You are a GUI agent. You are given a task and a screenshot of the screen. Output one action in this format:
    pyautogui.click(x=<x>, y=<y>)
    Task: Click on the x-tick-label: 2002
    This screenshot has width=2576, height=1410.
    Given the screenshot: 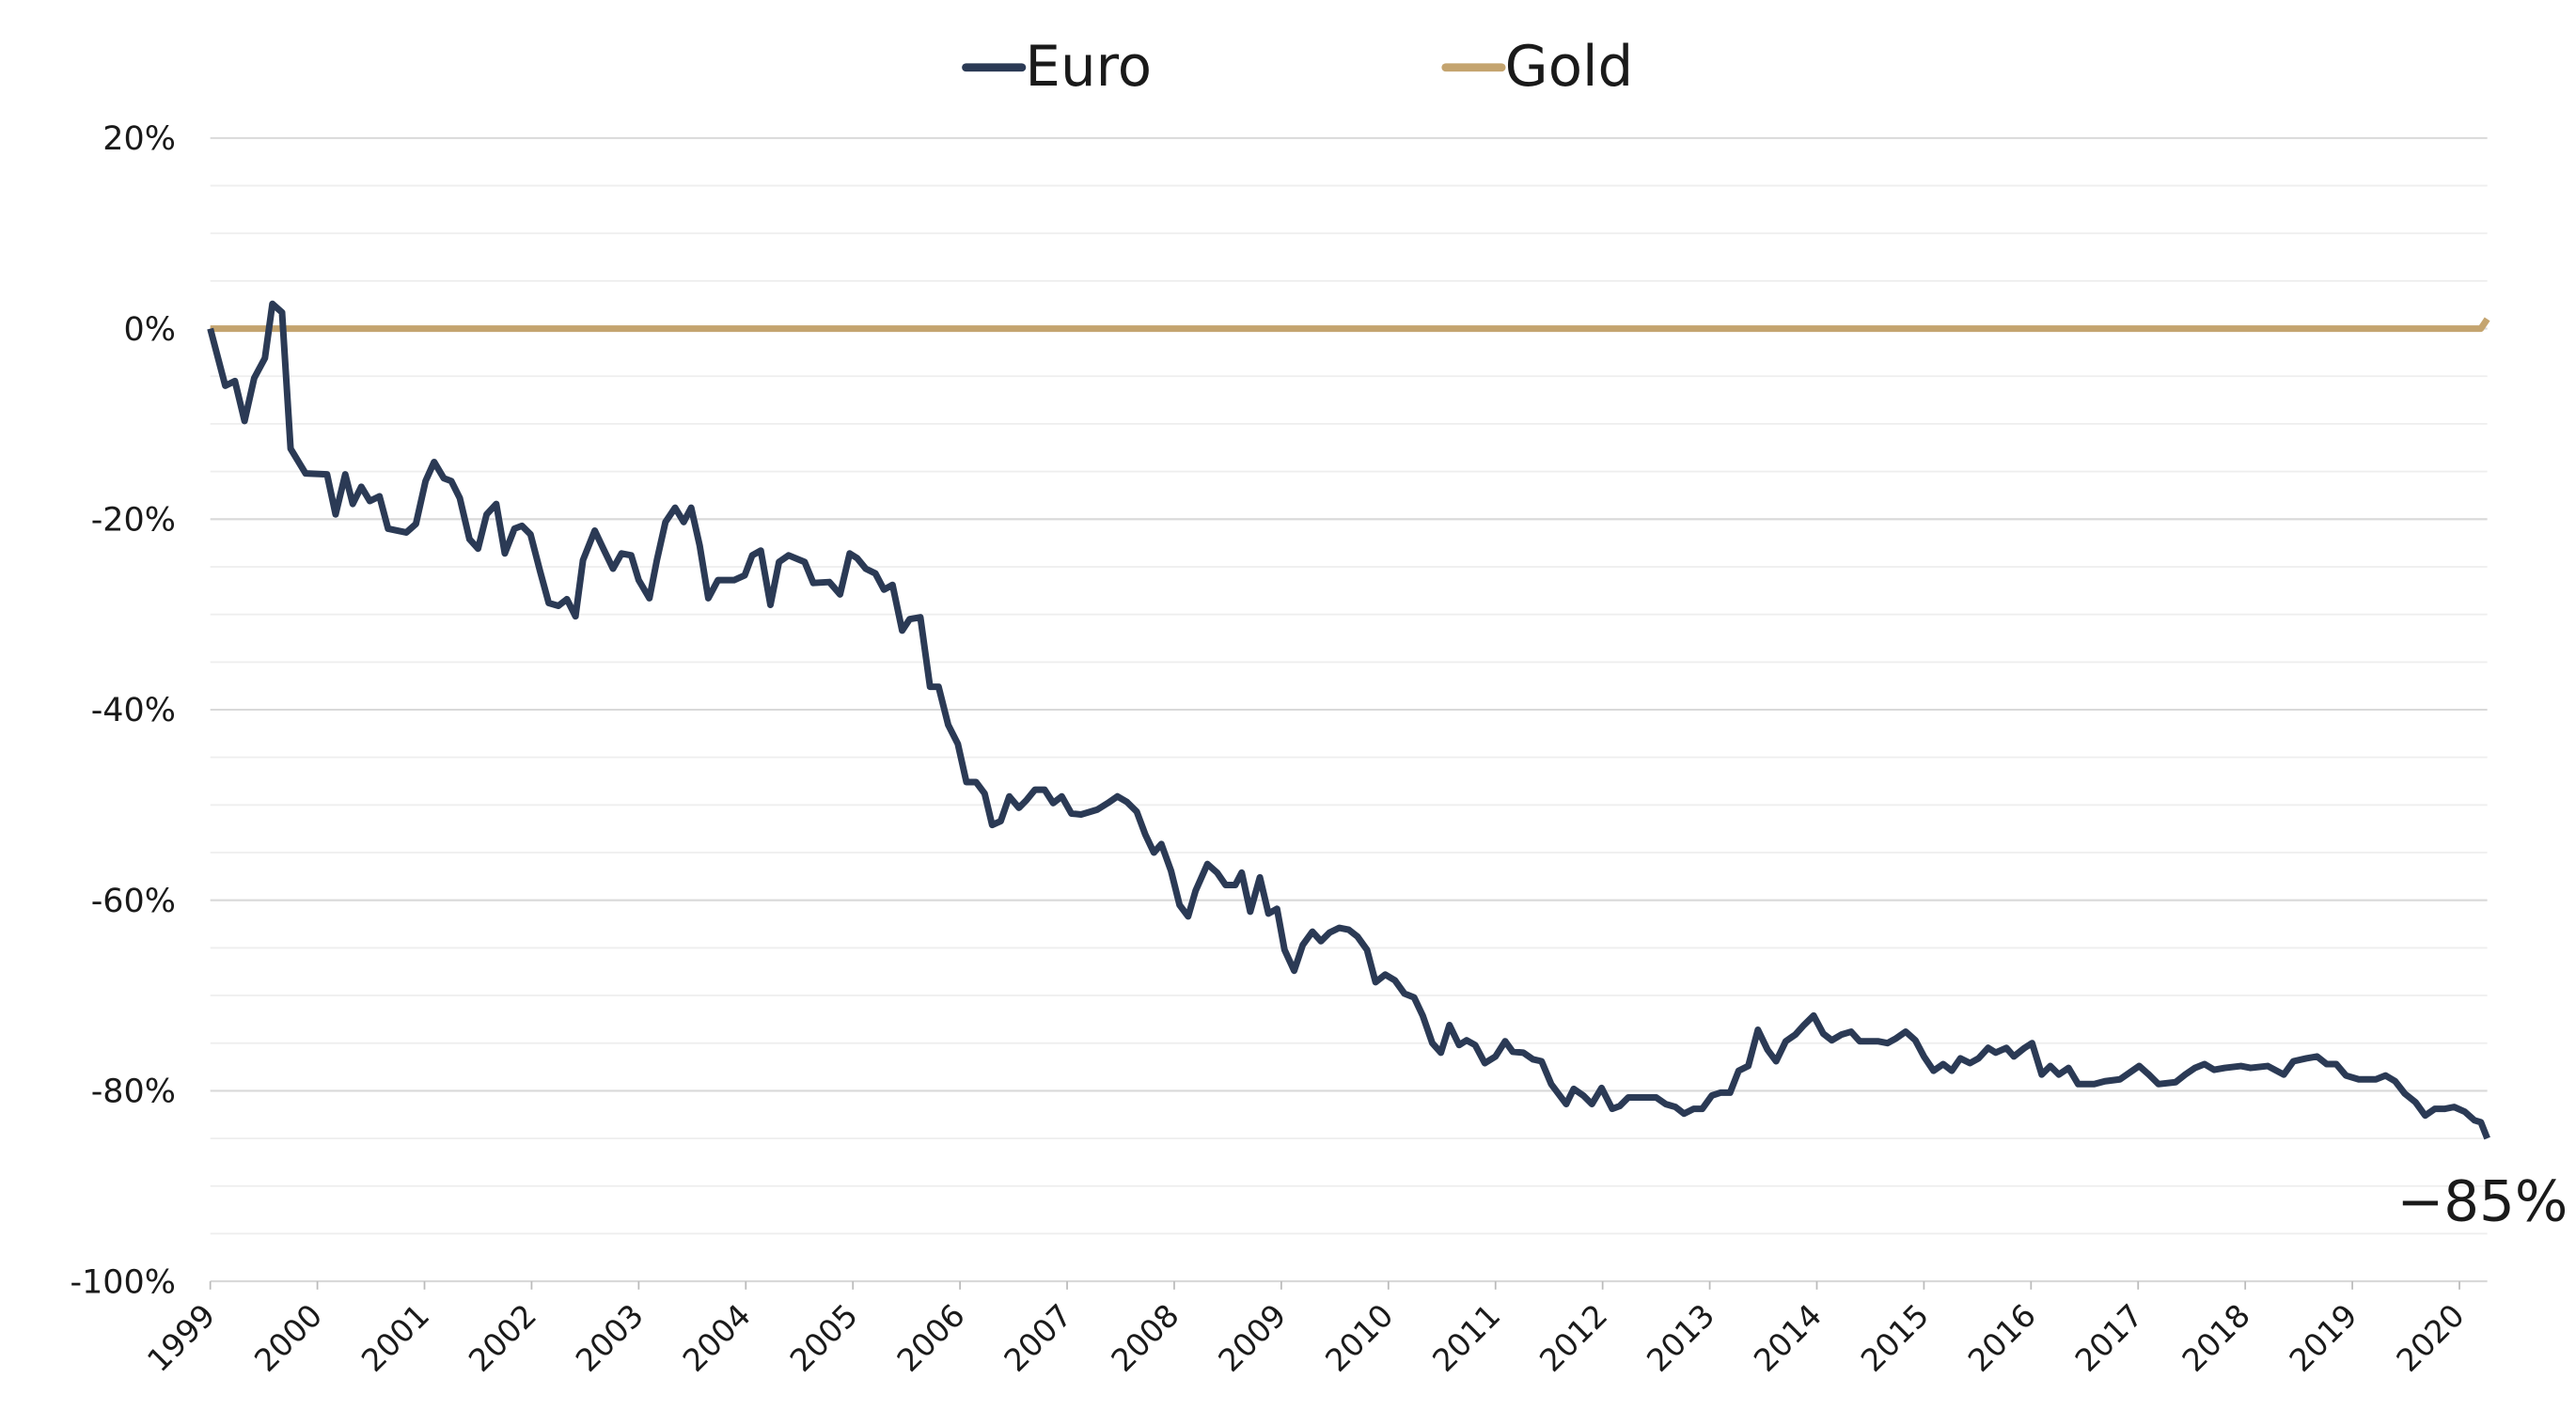 What is the action you would take?
    pyautogui.click(x=503, y=1338)
    